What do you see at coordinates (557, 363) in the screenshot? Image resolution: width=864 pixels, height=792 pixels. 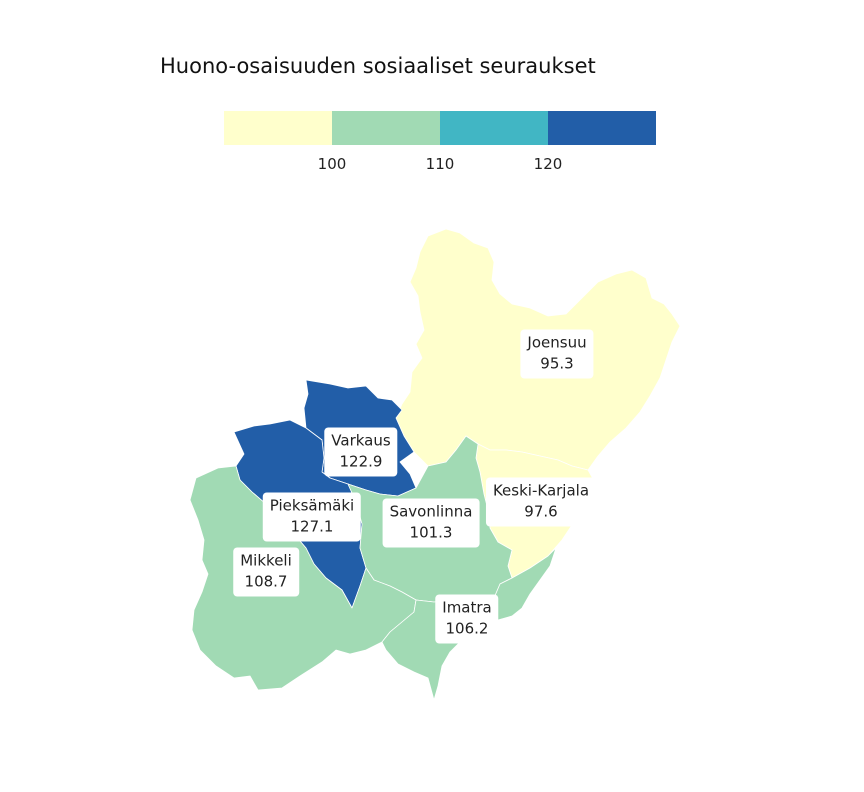 I see `label-joensuu-value: 95.3` at bounding box center [557, 363].